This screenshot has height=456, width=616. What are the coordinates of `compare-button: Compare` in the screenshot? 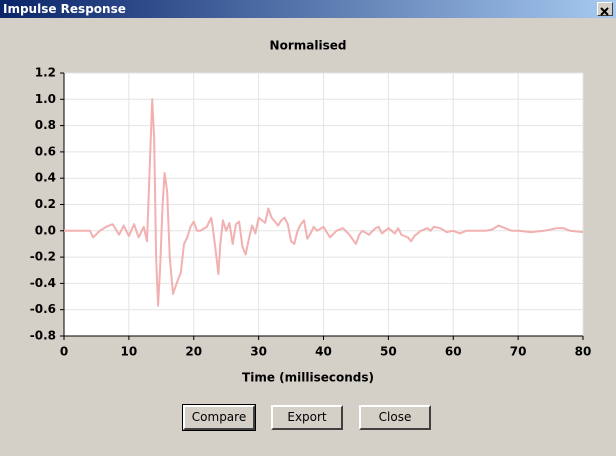 It's located at (219, 417).